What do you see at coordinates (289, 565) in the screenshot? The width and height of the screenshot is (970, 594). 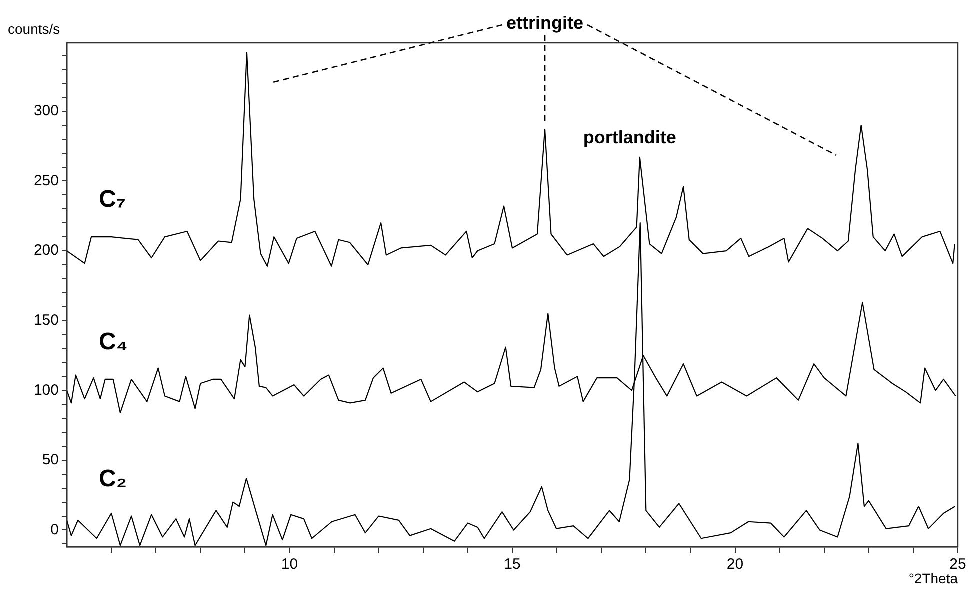 I see `x-tick-label: 10` at bounding box center [289, 565].